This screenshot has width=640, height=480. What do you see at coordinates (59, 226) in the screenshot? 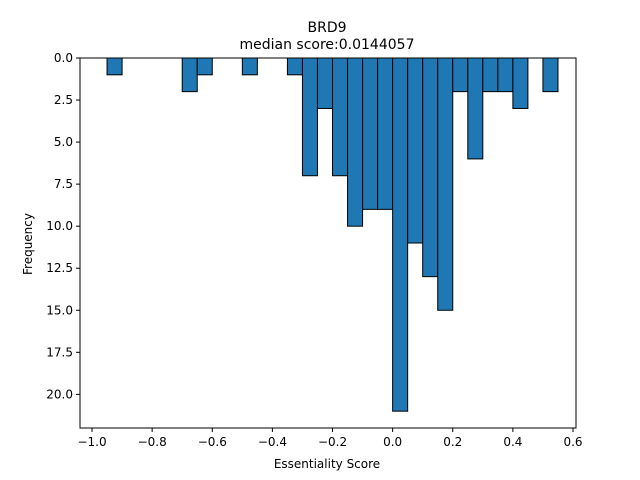
I see `y-tick-label: 10.0` at bounding box center [59, 226].